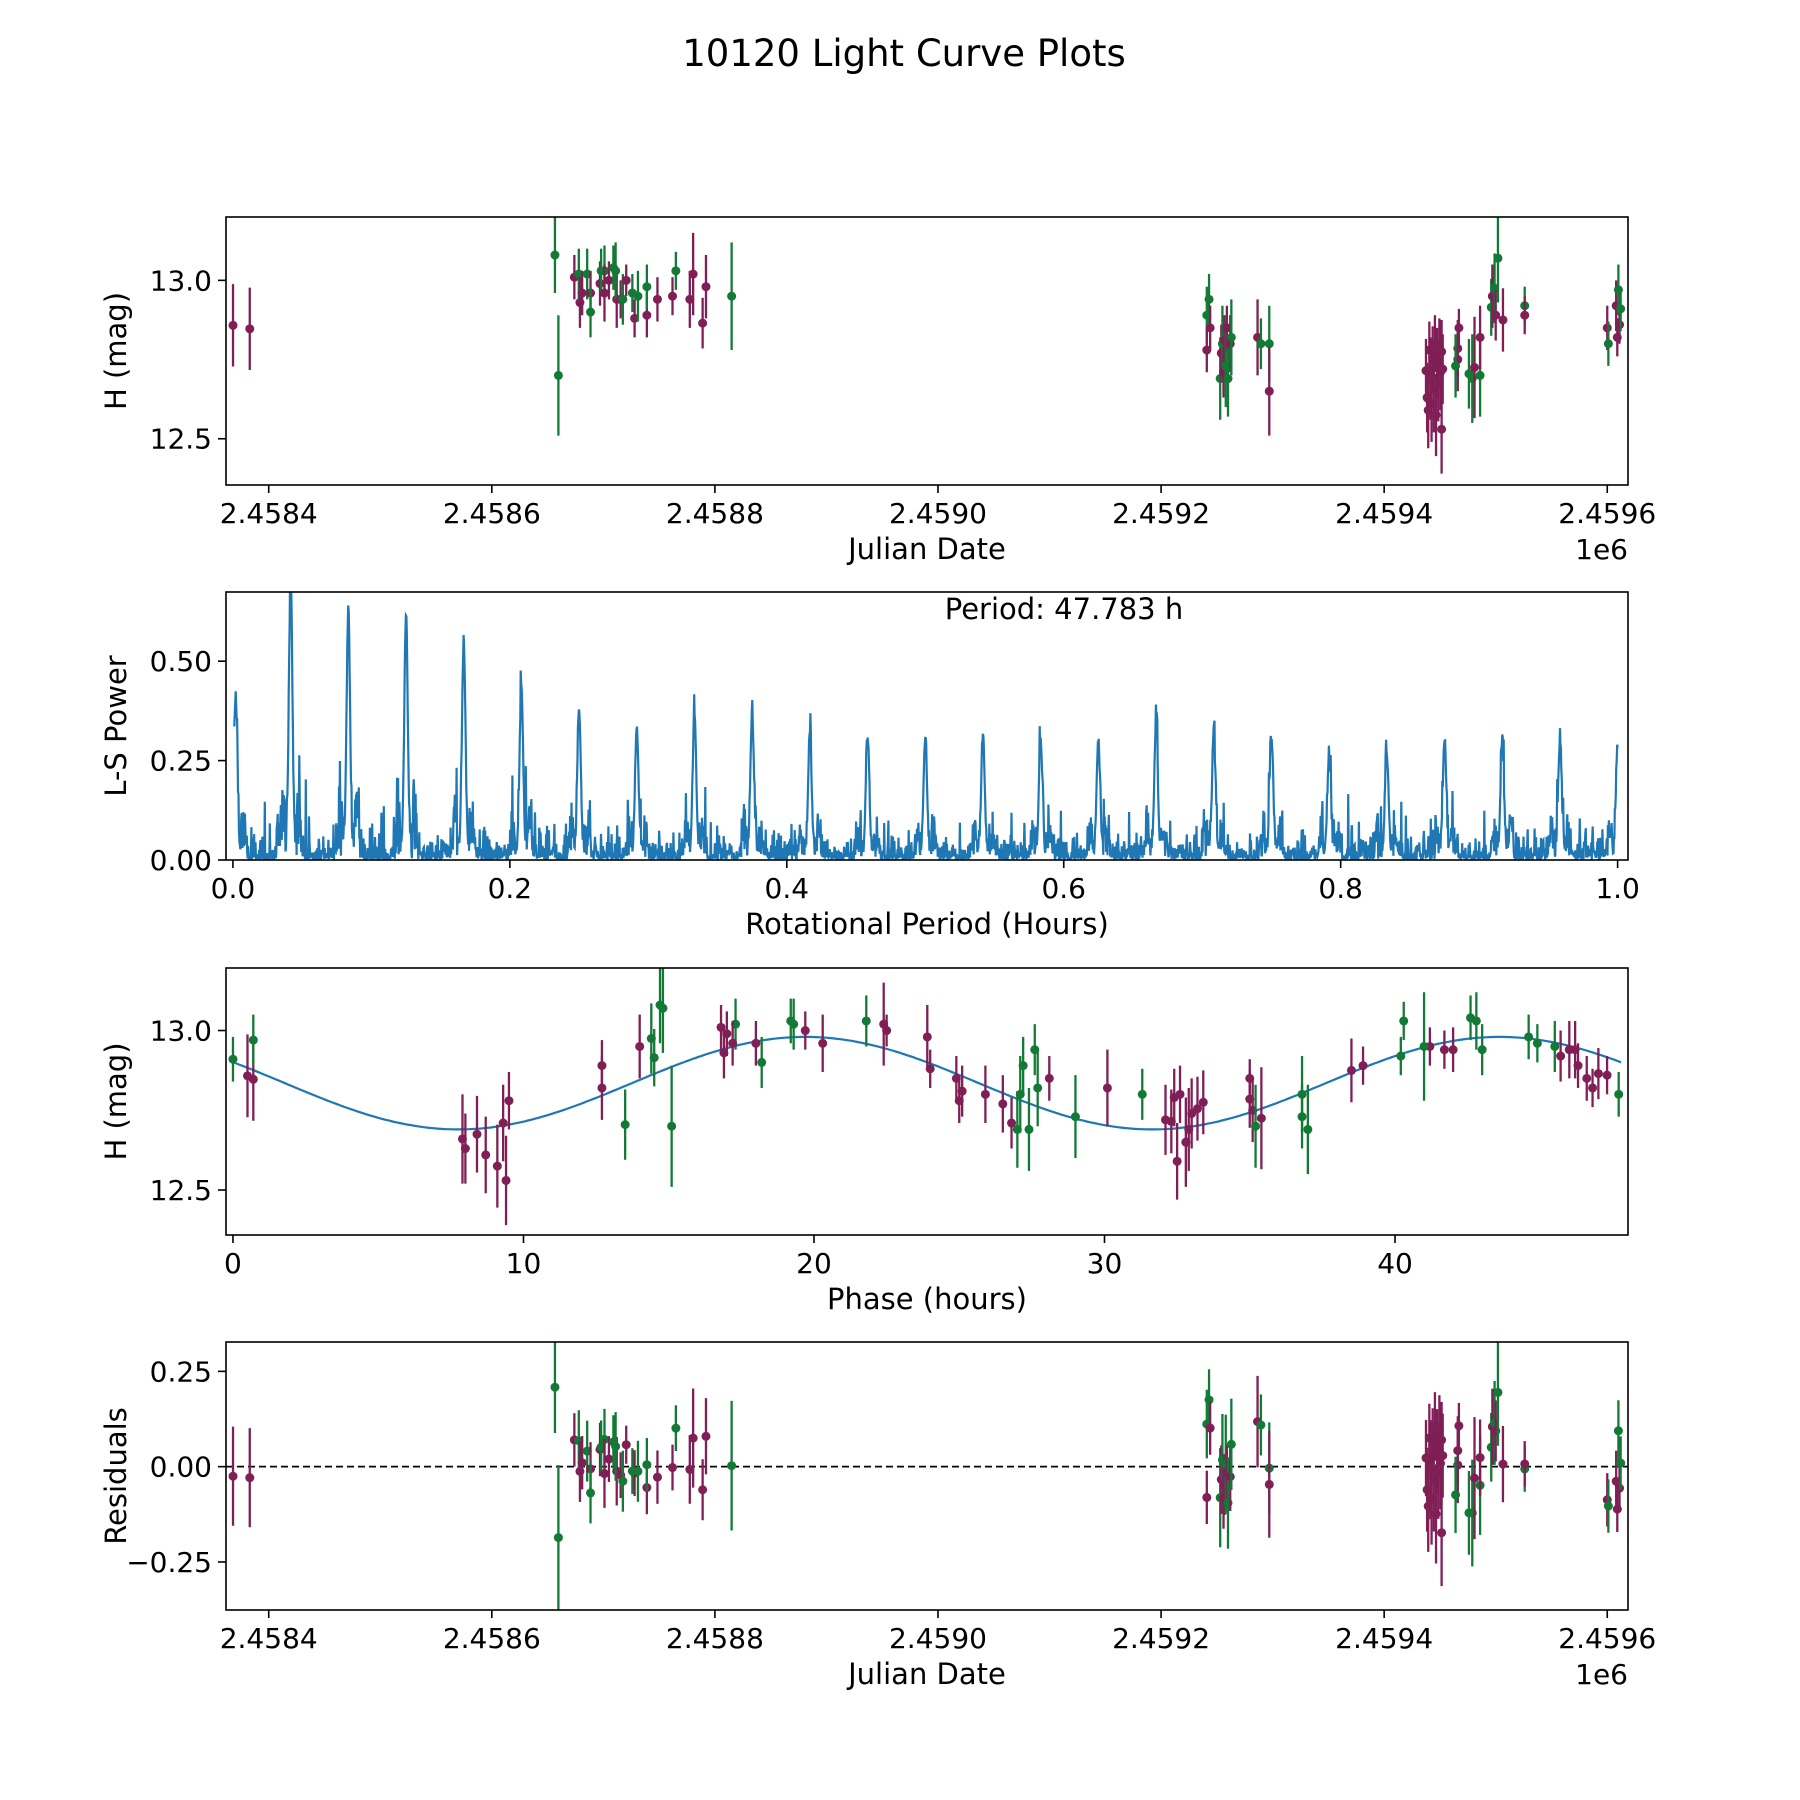 Image resolution: width=1800 pixels, height=1800 pixels. What do you see at coordinates (1617, 888) in the screenshot?
I see `x-tick-label: 1.0` at bounding box center [1617, 888].